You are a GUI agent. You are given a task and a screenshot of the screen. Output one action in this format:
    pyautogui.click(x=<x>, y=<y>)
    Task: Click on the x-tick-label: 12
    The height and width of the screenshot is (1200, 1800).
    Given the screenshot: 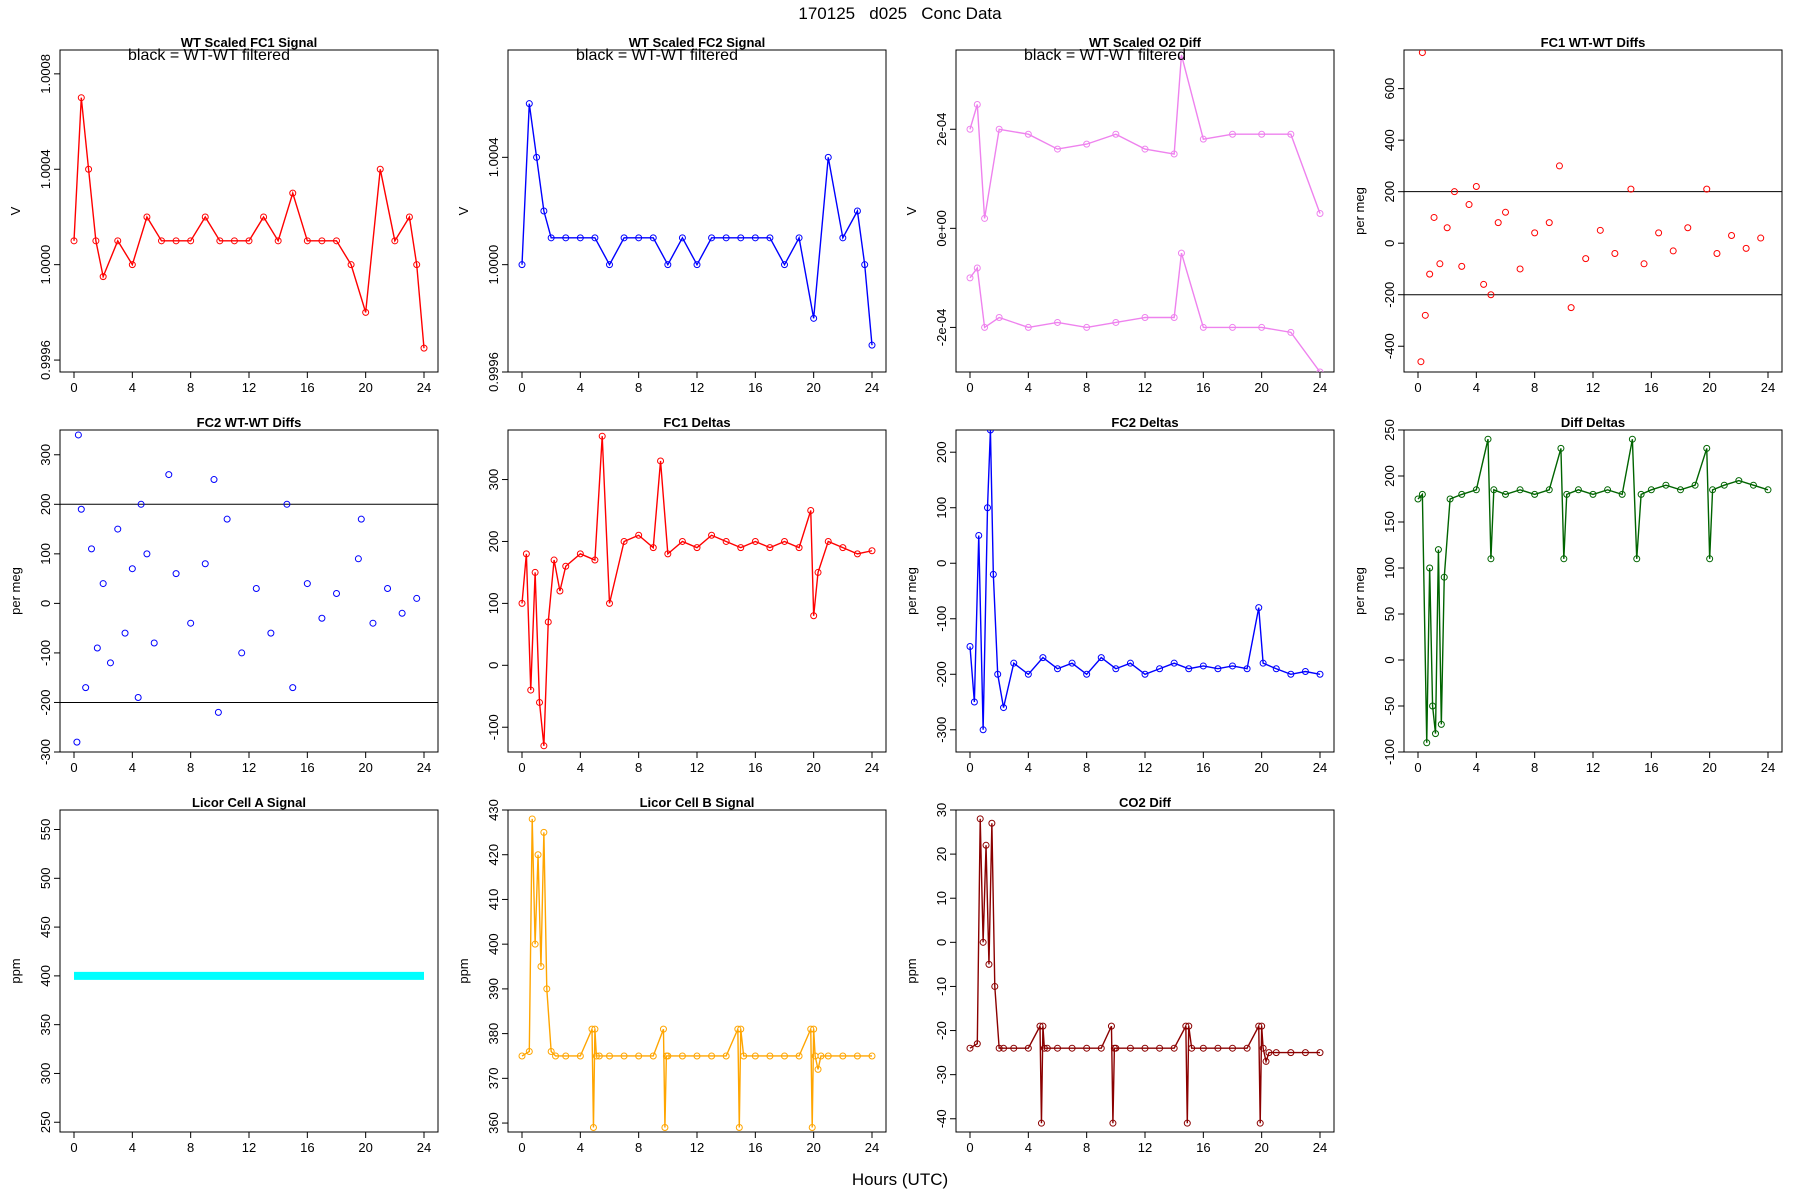 What is the action you would take?
    pyautogui.click(x=697, y=1147)
    